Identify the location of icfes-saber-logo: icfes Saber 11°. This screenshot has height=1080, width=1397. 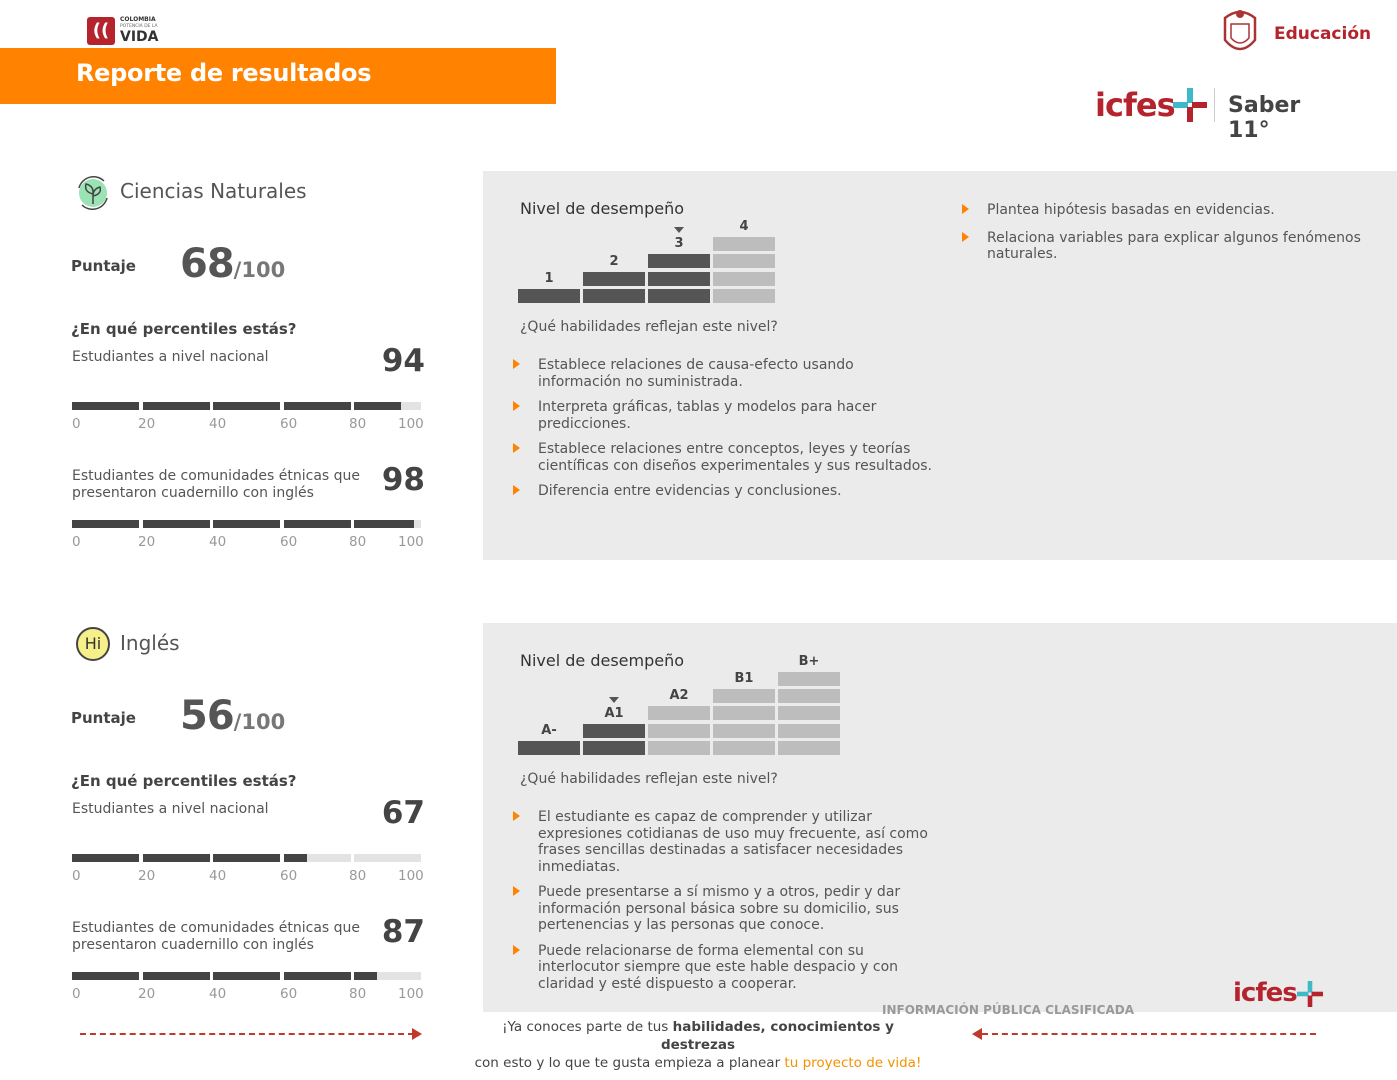
(1220, 114).